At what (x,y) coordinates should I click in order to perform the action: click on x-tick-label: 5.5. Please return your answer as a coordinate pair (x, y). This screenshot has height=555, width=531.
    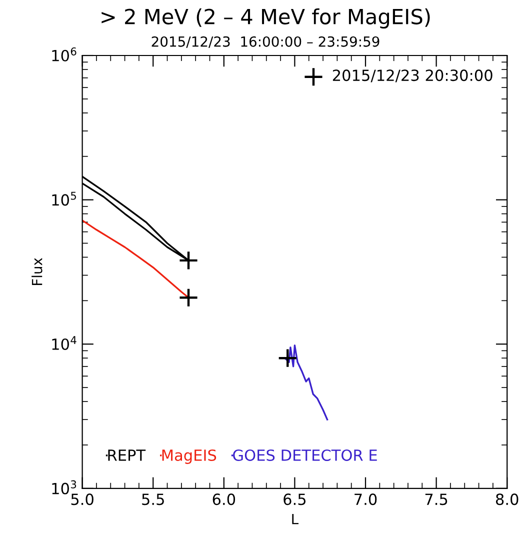
    Looking at the image, I should click on (153, 500).